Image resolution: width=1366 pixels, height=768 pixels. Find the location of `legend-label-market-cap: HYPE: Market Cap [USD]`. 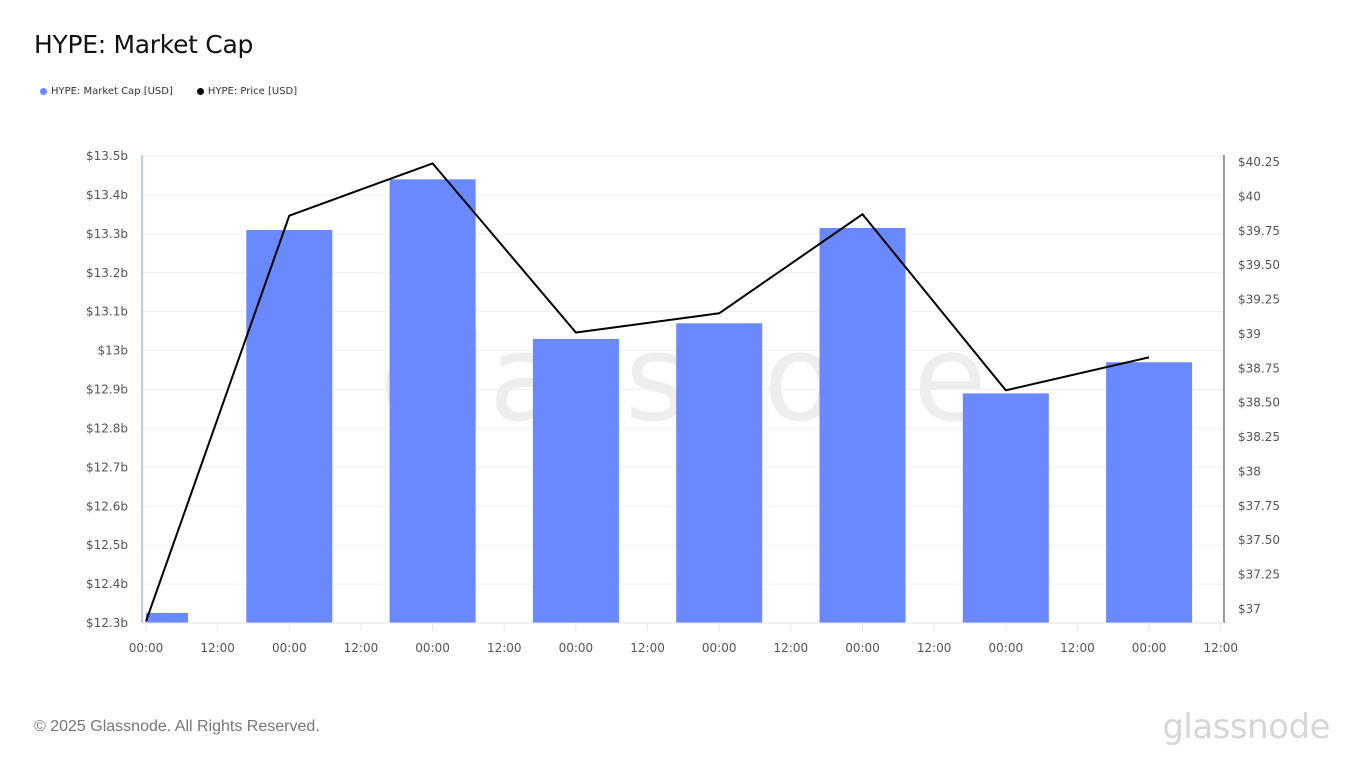

legend-label-market-cap: HYPE: Market Cap [USD] is located at coordinates (112, 91).